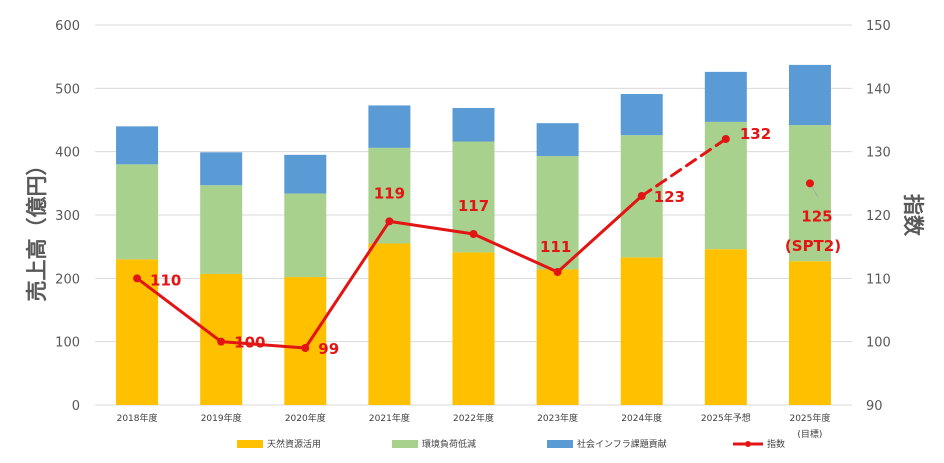  Describe the element at coordinates (249, 343) in the screenshot. I see `data-label: 100` at that location.